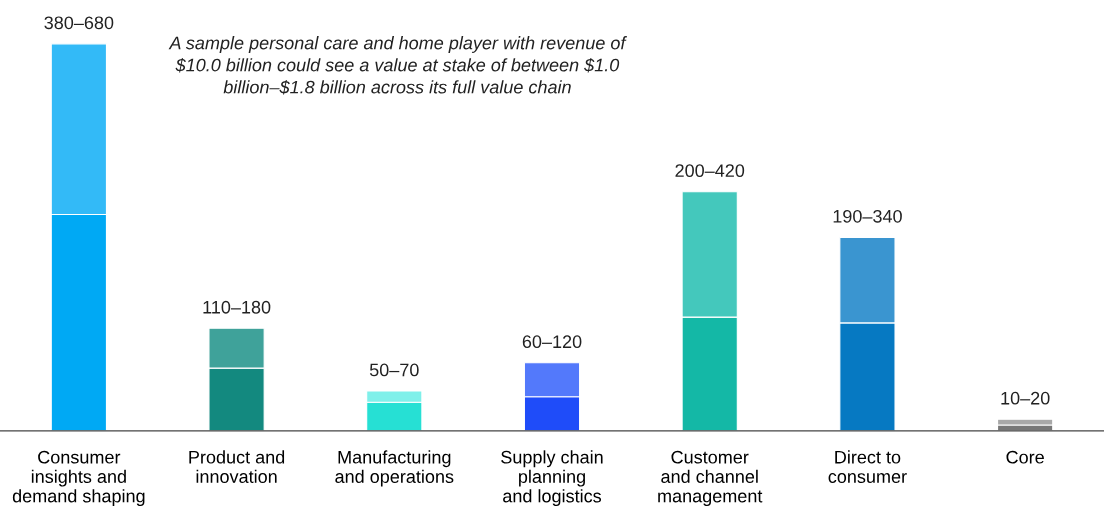 The image size is (1104, 516). What do you see at coordinates (394, 468) in the screenshot?
I see `x-tick-label: Manufacturing and operations` at bounding box center [394, 468].